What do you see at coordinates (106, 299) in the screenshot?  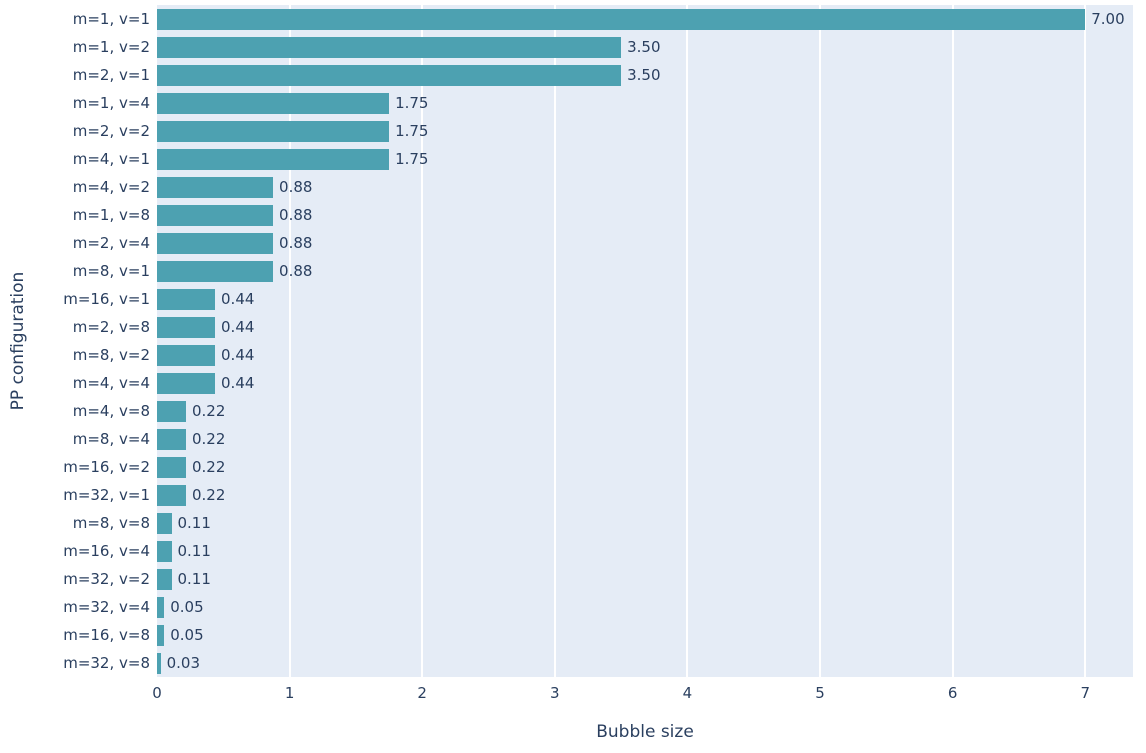 I see `y-tick-label: m=16, v=1` at bounding box center [106, 299].